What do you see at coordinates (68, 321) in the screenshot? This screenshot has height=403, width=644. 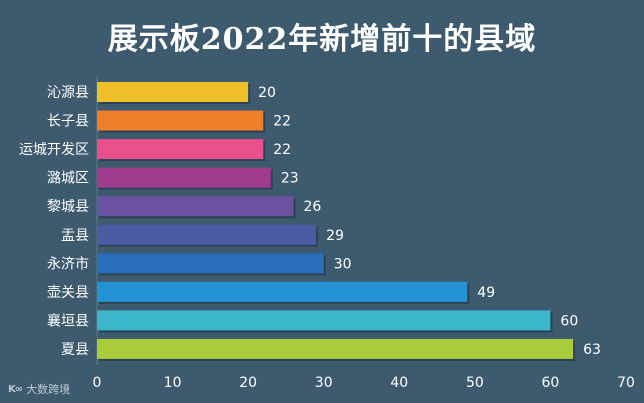 I see `category-label: 襄垣县` at bounding box center [68, 321].